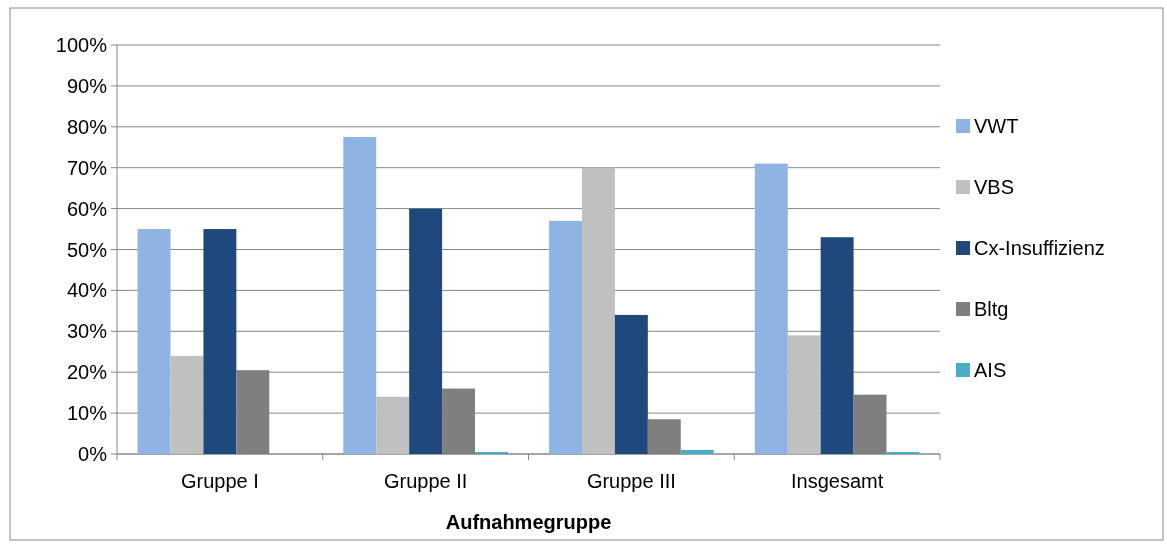 The height and width of the screenshot is (544, 1167). Describe the element at coordinates (528, 522) in the screenshot. I see `x-axis-title: Aufnahmegruppe` at that location.